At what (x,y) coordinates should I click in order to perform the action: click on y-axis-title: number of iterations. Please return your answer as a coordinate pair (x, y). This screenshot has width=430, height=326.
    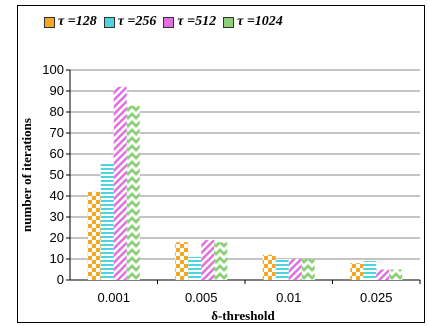
    Looking at the image, I should click on (26, 175).